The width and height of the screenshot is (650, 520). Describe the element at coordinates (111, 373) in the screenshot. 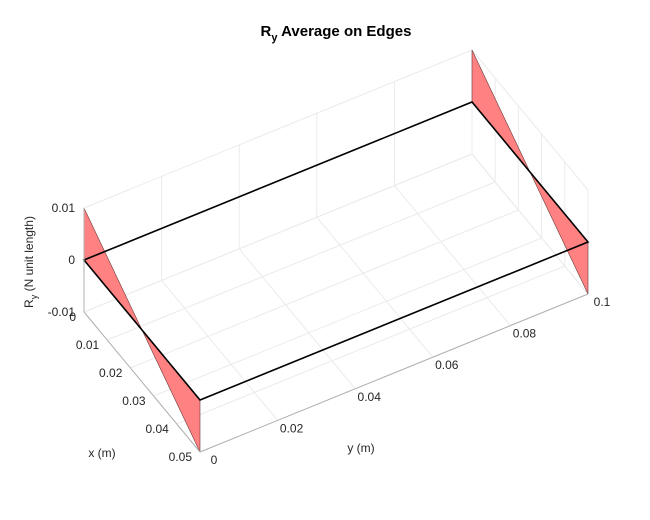

I see `x-tick-label: 0.02` at that location.